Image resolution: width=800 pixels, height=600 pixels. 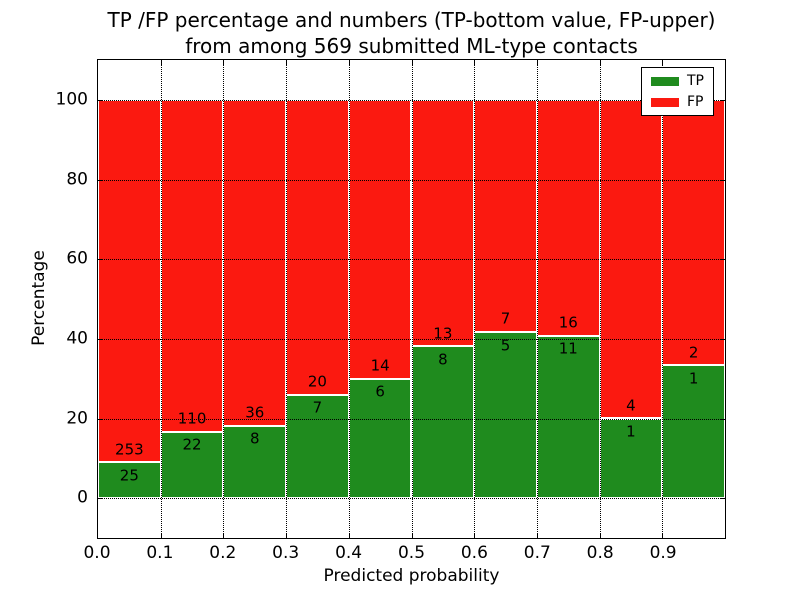 I want to click on legend-entry-tp: TP, so click(x=677, y=81).